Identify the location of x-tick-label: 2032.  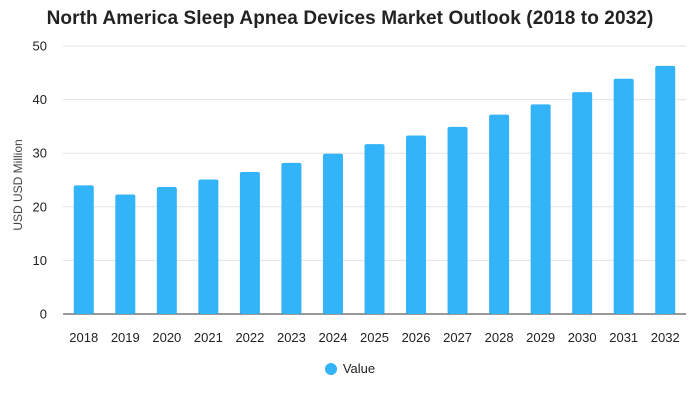
(665, 337).